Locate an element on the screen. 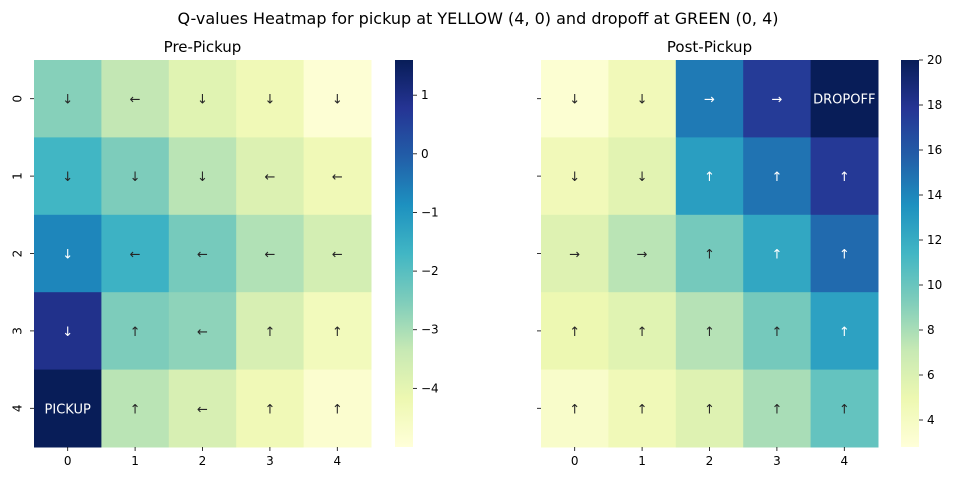  heatmap-1-annotation-4-3: ↑ is located at coordinates (776, 409).